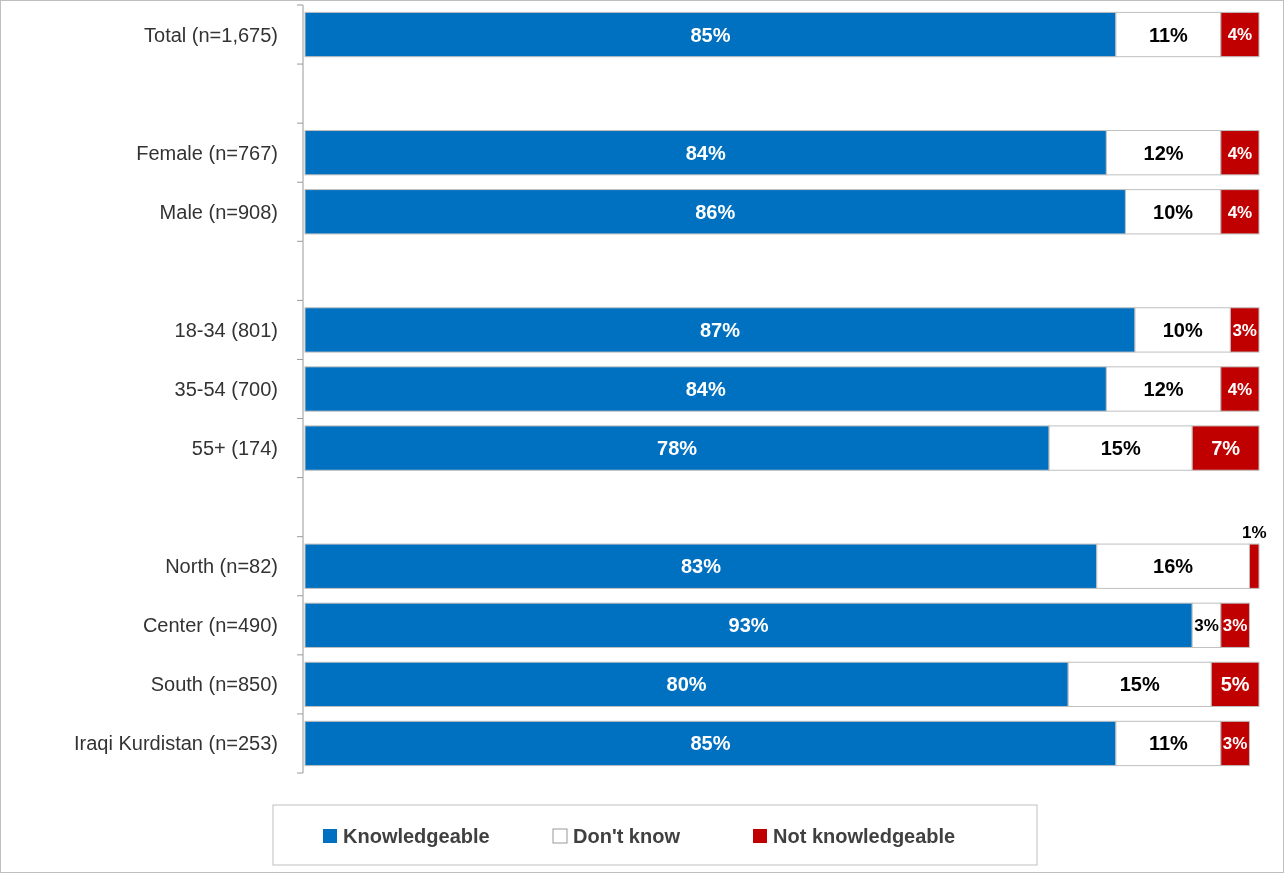  I want to click on legend-label: Don't know, so click(627, 836).